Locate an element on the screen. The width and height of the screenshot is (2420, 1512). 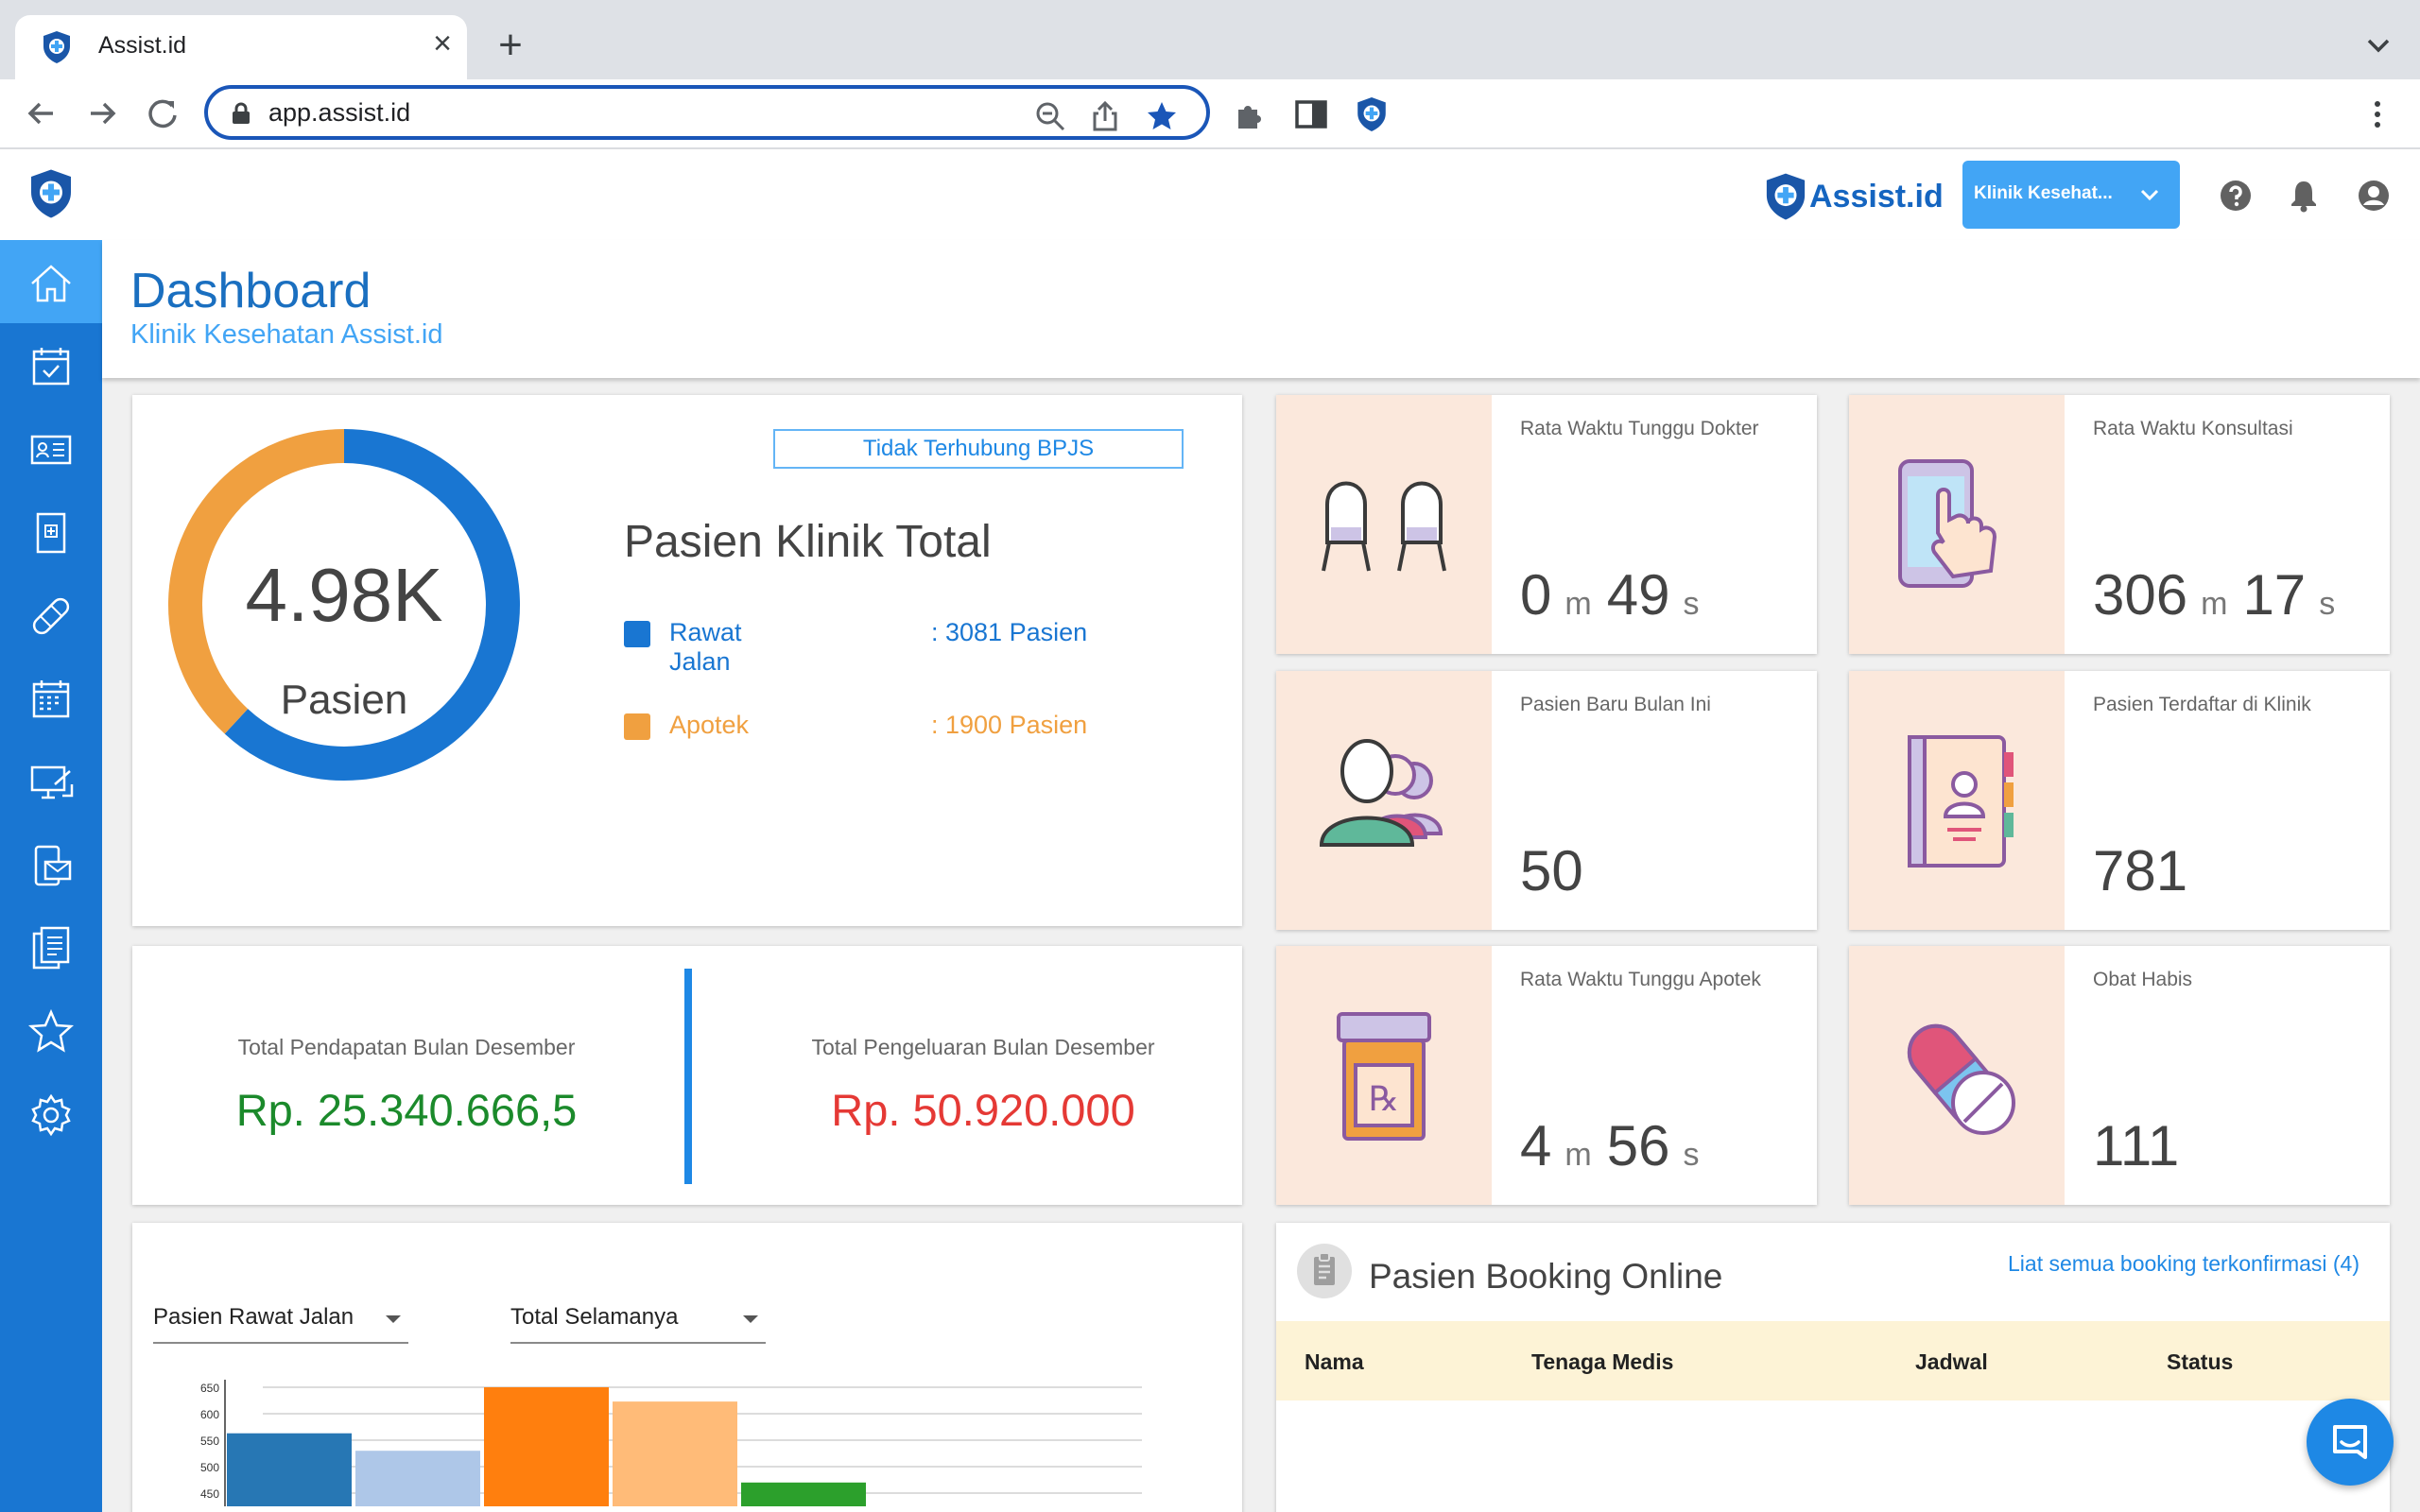
column-header-medical-staff: Tenaga Medis is located at coordinates (1602, 1361).